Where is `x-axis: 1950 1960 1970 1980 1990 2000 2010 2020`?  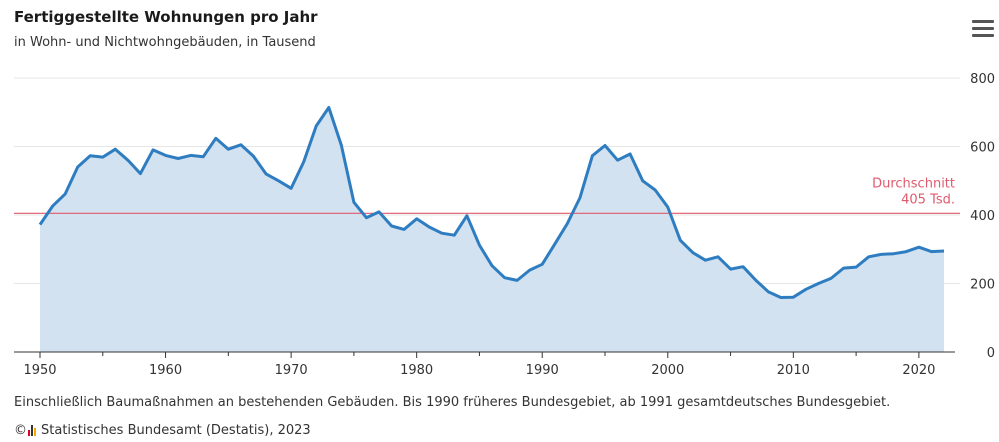
x-axis: 1950 1960 1970 1980 1990 2000 2010 2020 is located at coordinates (484, 364).